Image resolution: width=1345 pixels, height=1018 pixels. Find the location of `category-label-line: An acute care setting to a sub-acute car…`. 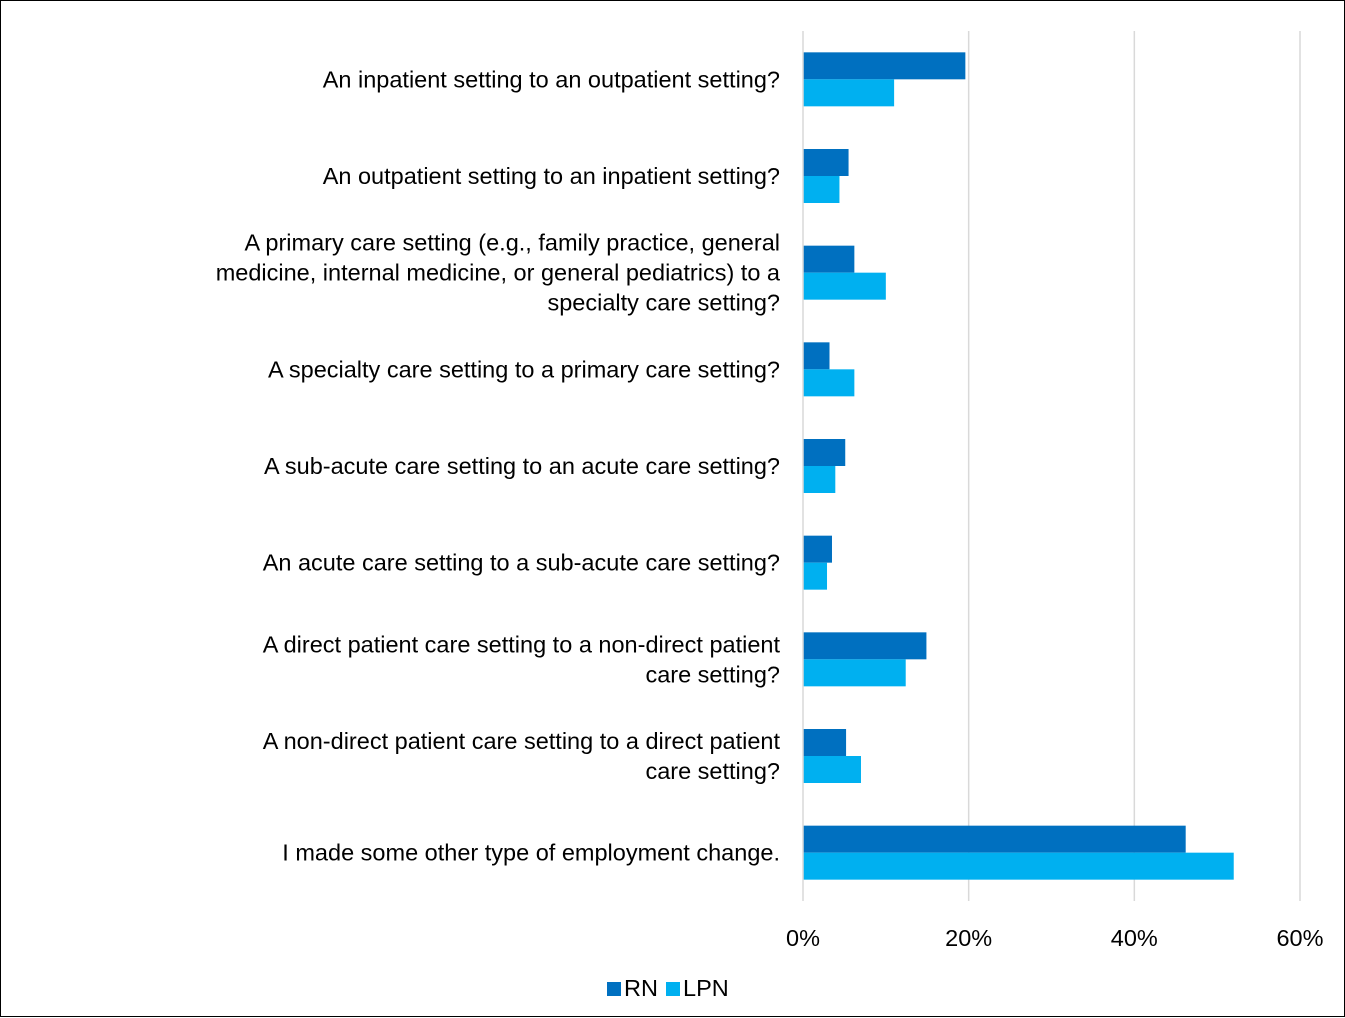

category-label-line: An acute care setting to a sub-acute car… is located at coordinates (521, 563).